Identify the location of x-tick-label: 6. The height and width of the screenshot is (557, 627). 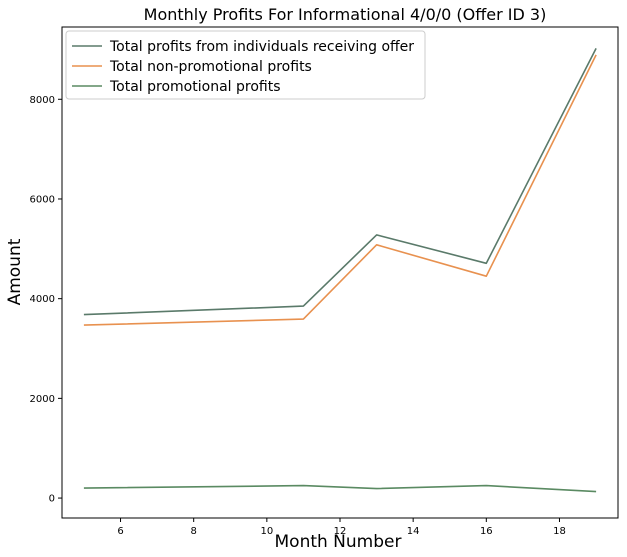
(120, 531).